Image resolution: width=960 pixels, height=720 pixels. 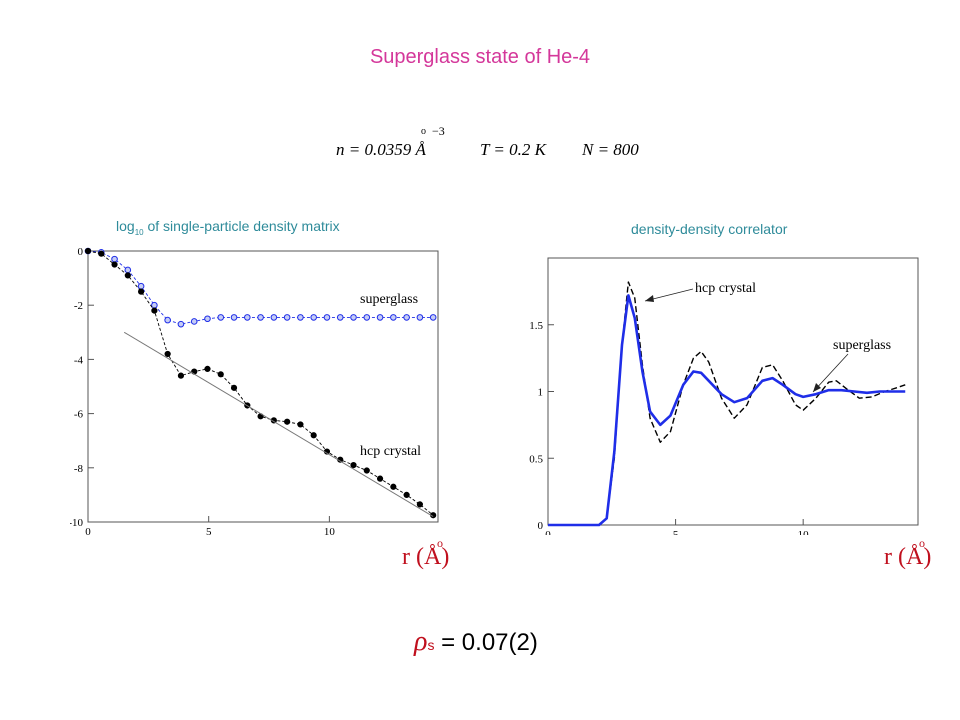 I want to click on rho-value: = 0.07(2), so click(x=489, y=642).